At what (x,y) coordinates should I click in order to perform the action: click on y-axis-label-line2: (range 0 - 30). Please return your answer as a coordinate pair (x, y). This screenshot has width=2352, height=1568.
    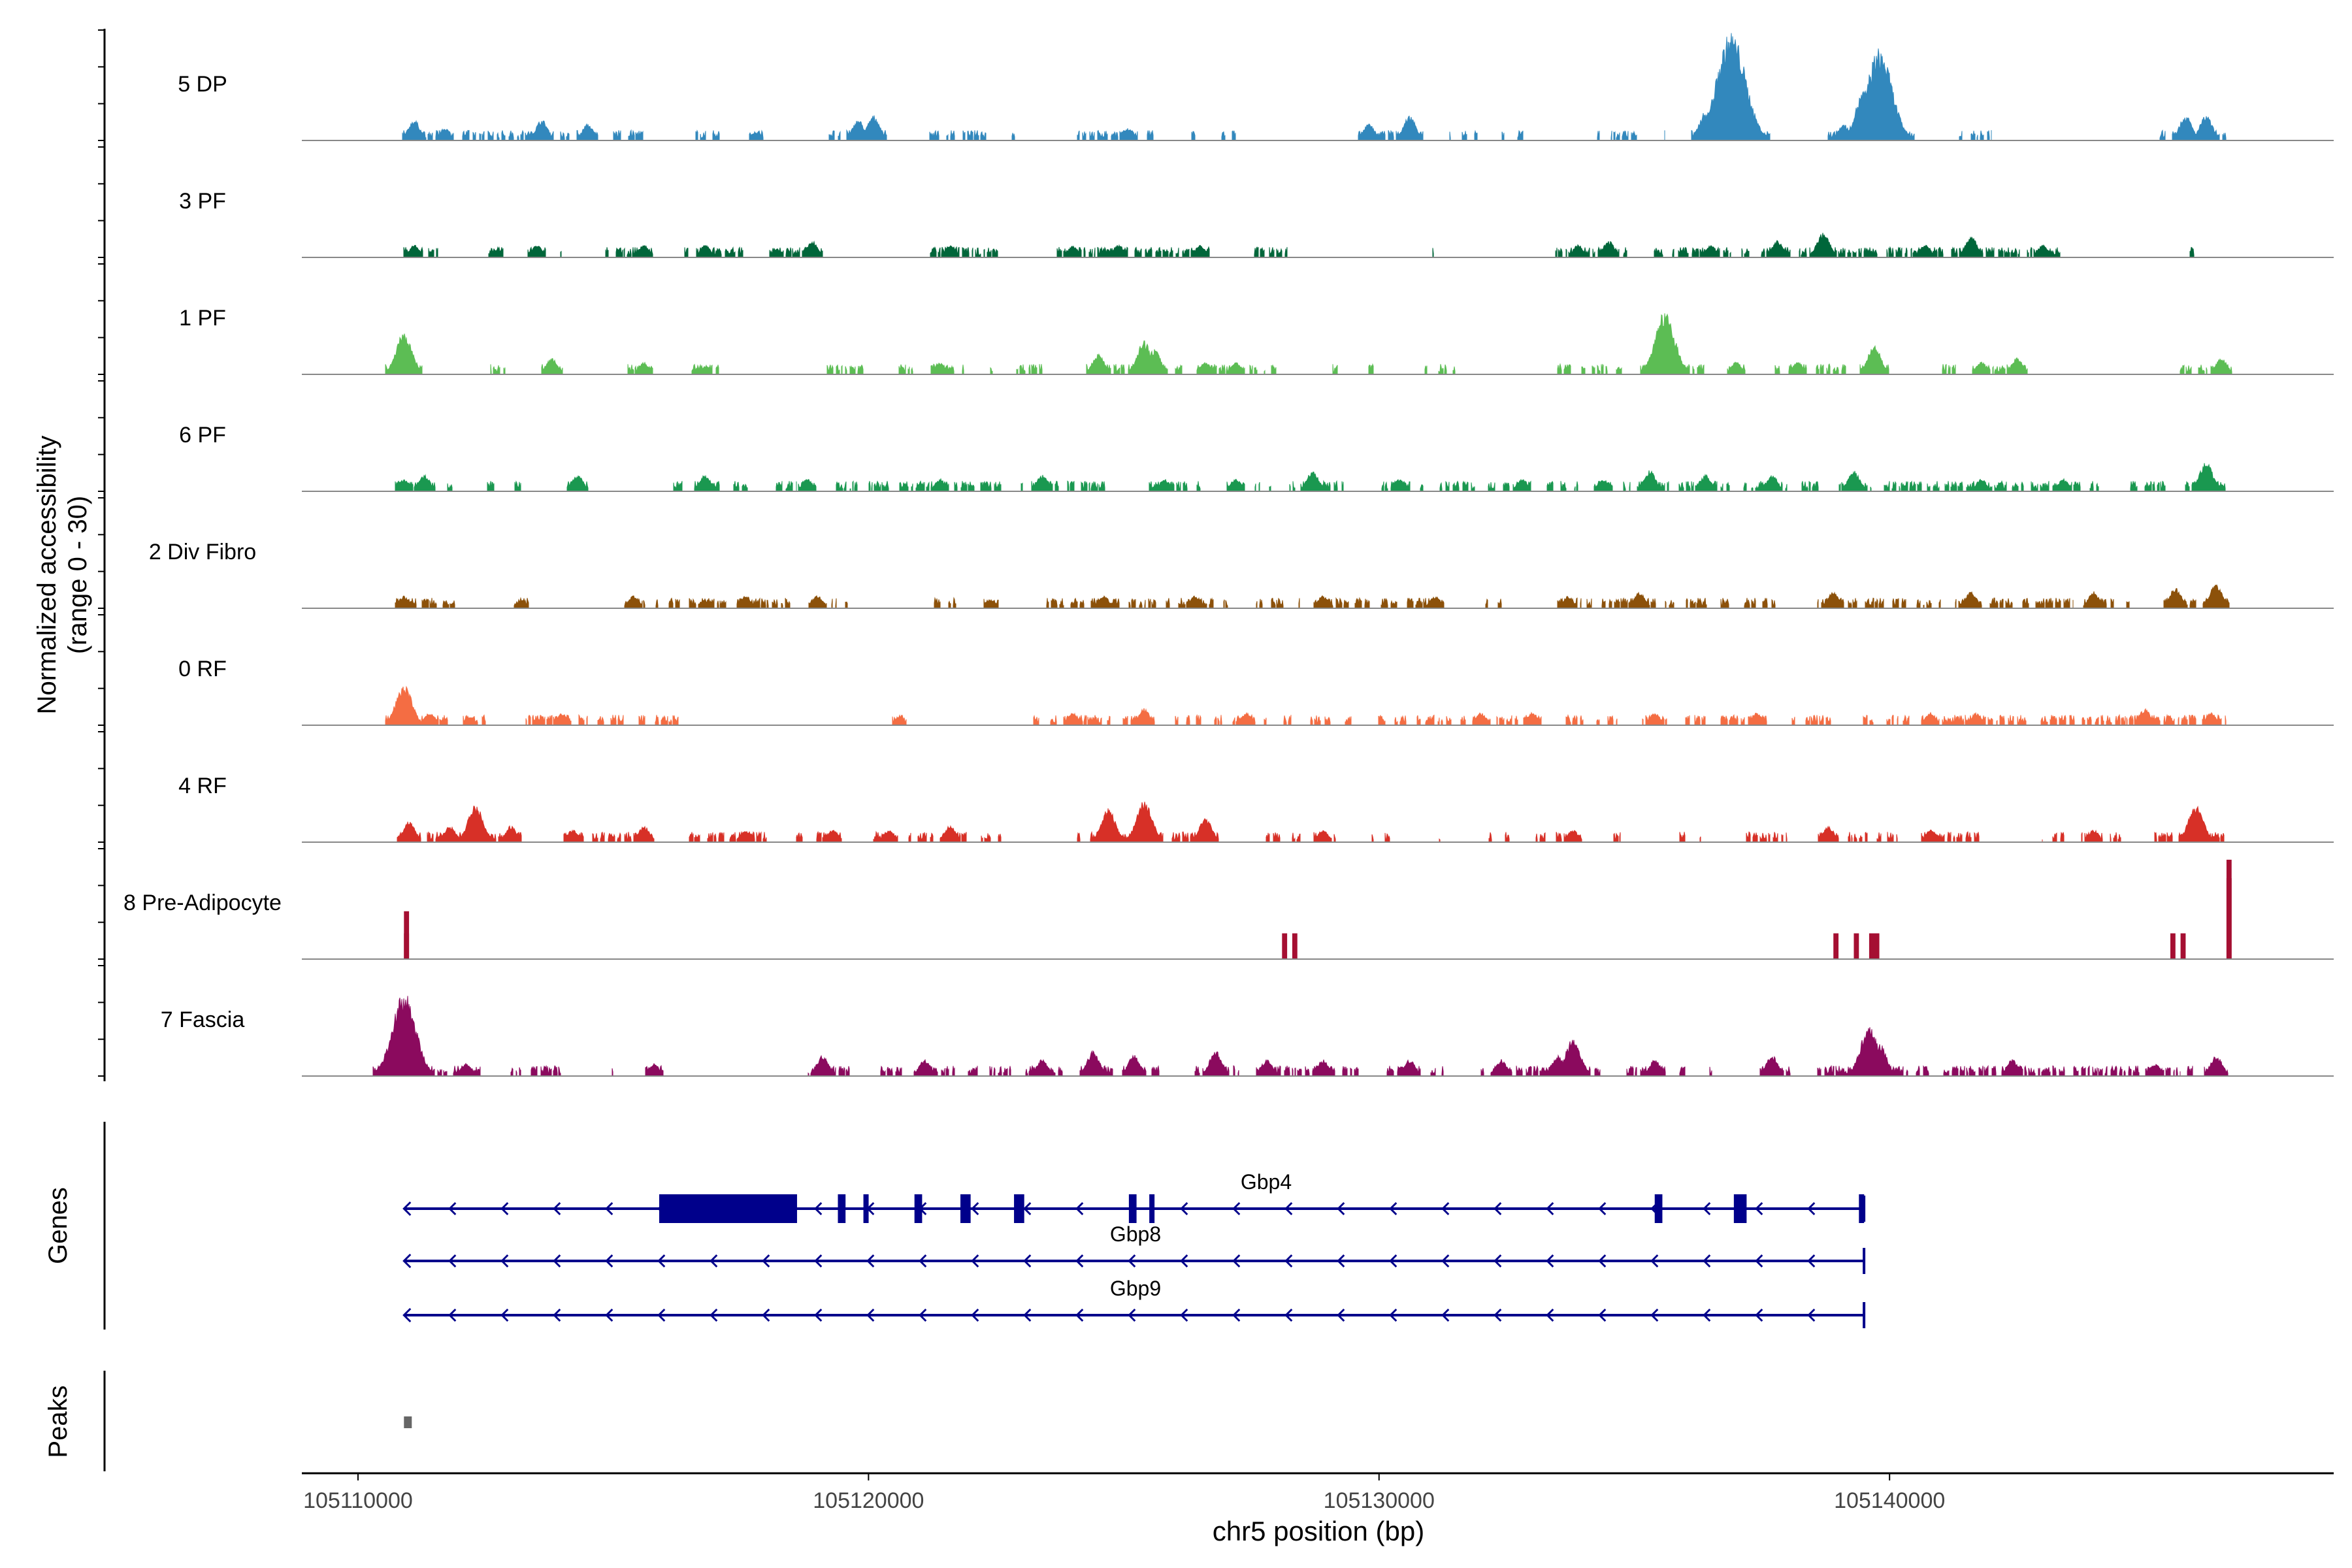
    Looking at the image, I should click on (77, 575).